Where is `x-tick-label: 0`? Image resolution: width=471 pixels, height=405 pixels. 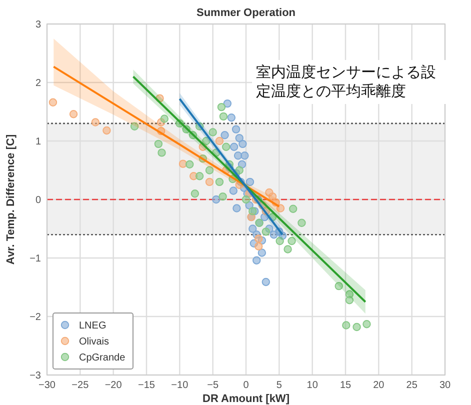
x-tick-label: 0 is located at coordinates (246, 385).